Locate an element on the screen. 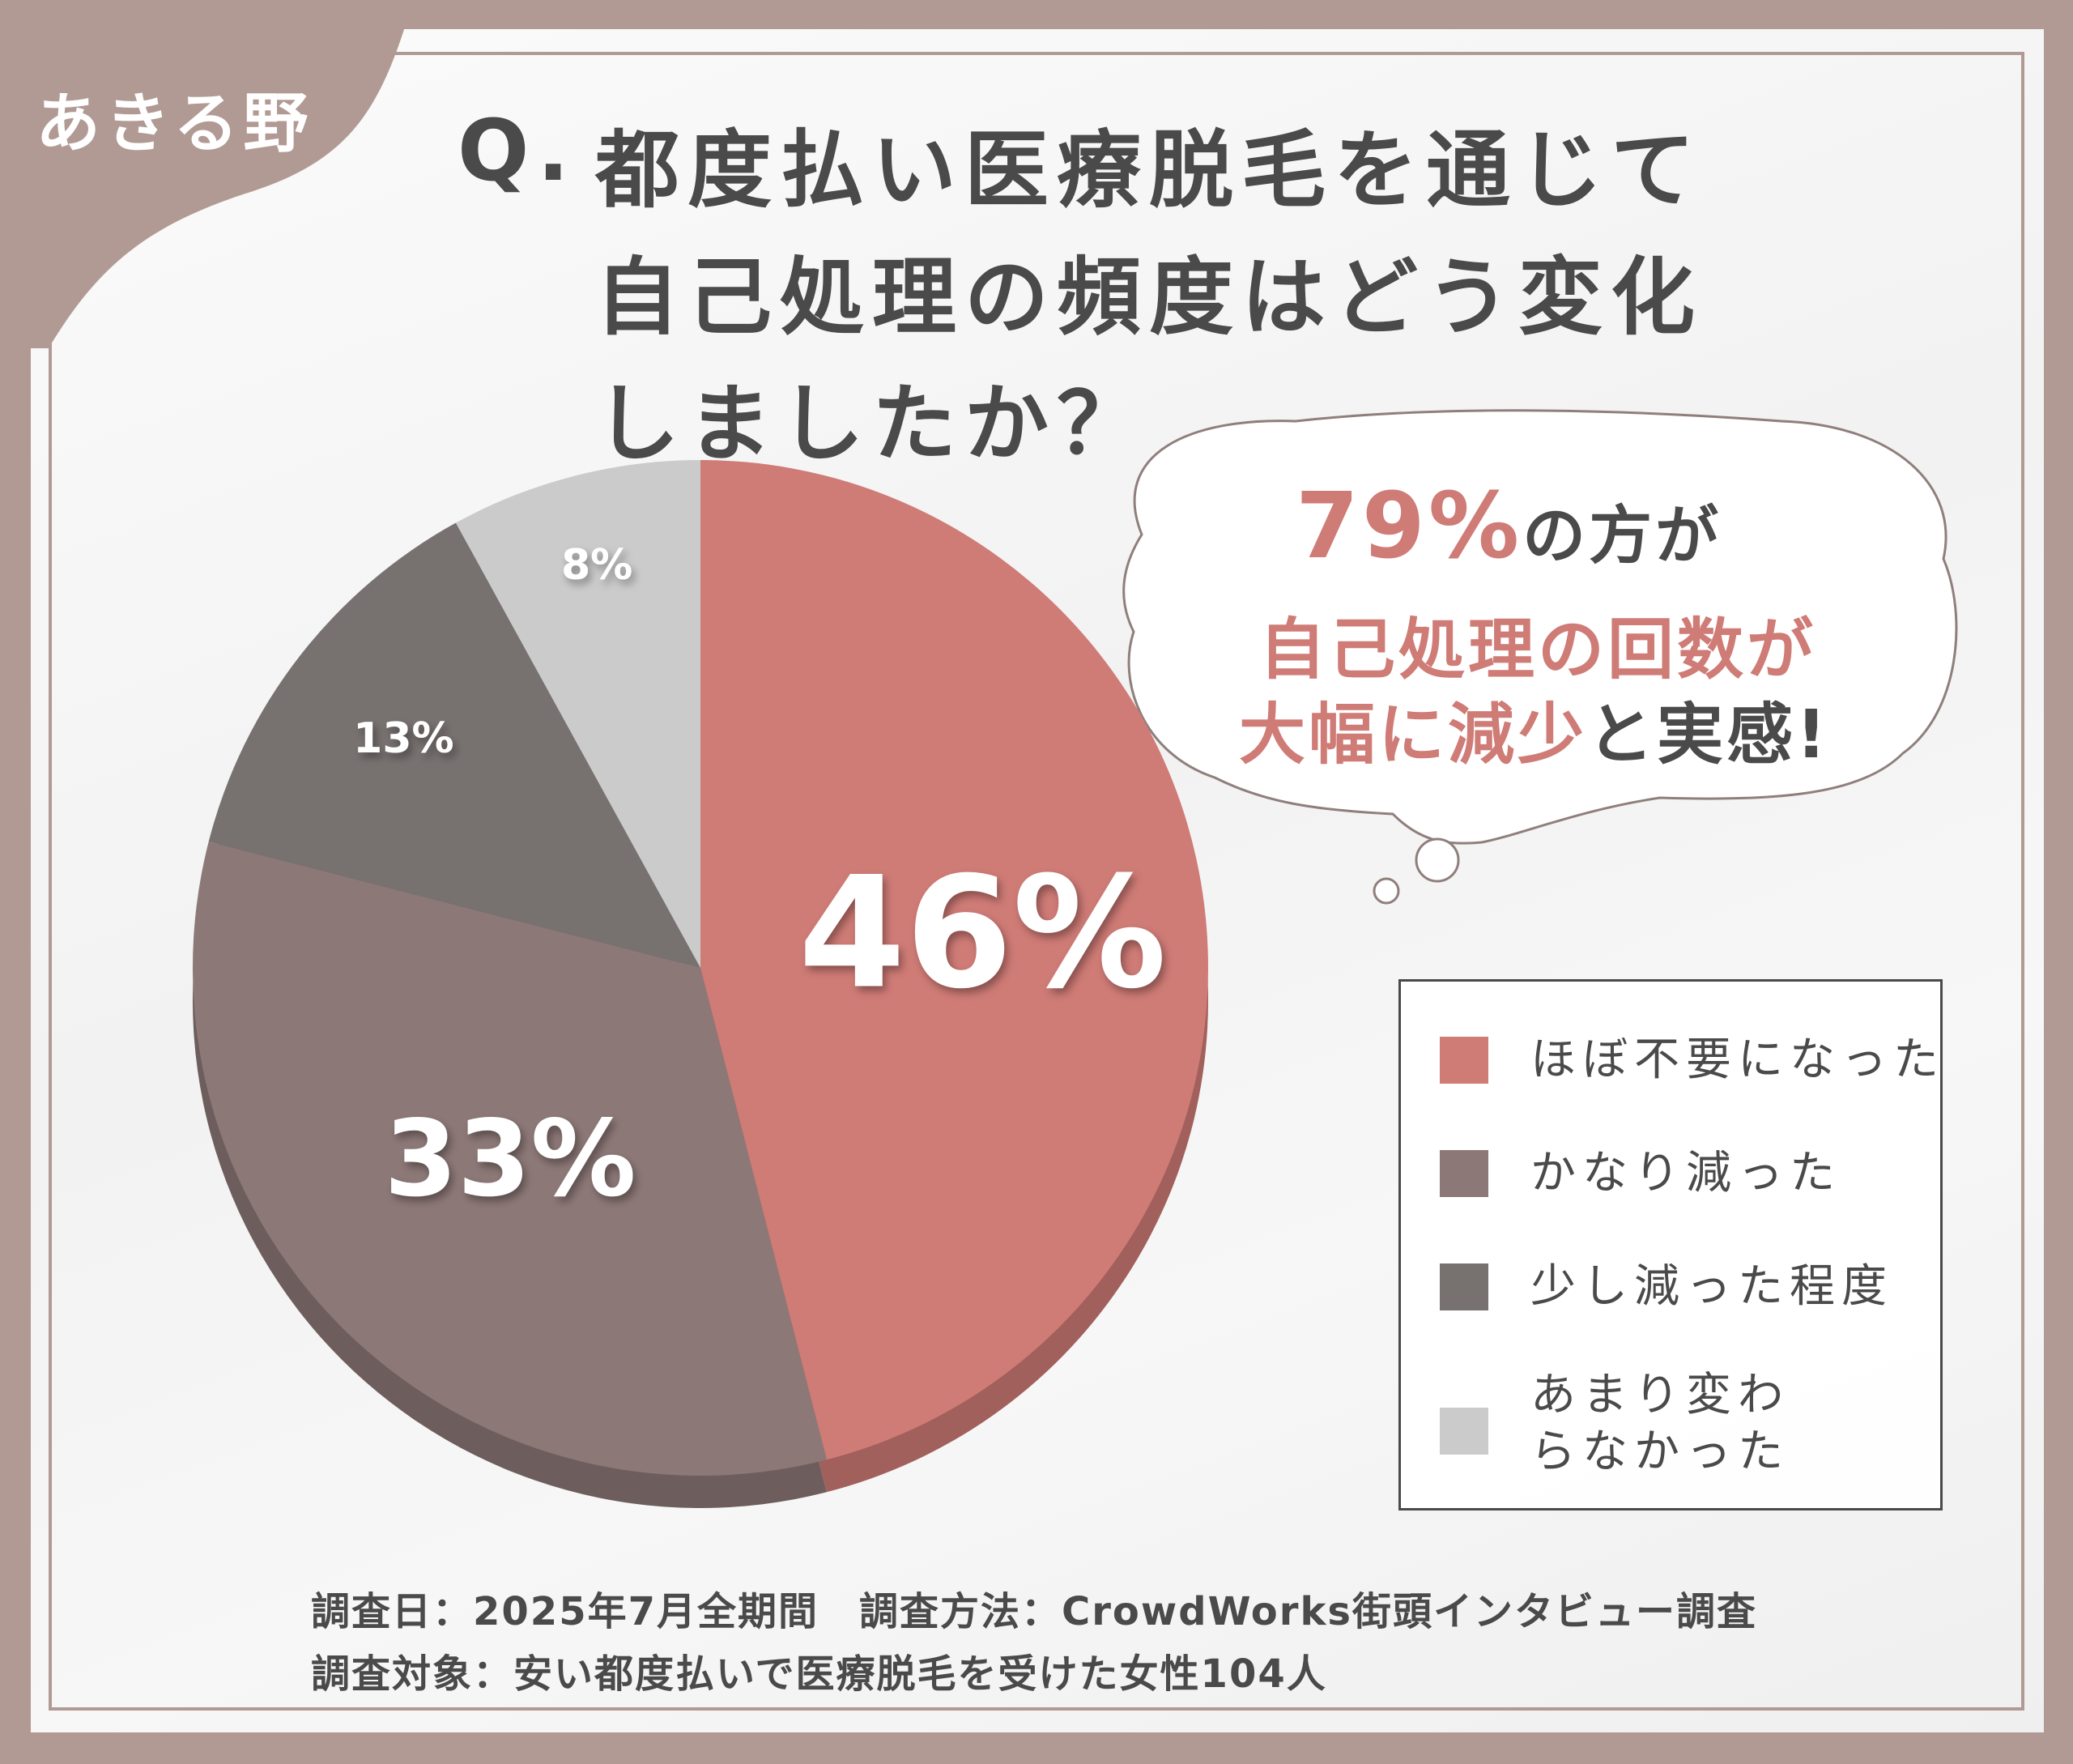  legend-label: あまり変わらなかった is located at coordinates (1660, 1423).